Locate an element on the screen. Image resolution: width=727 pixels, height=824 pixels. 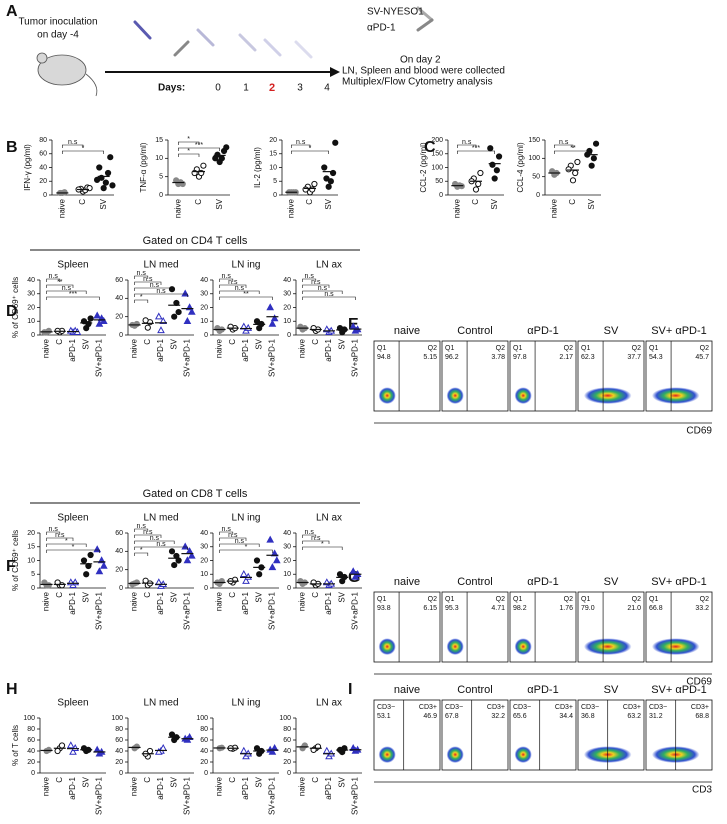
gate-value: 54.3 is located at coordinates (656, 357).